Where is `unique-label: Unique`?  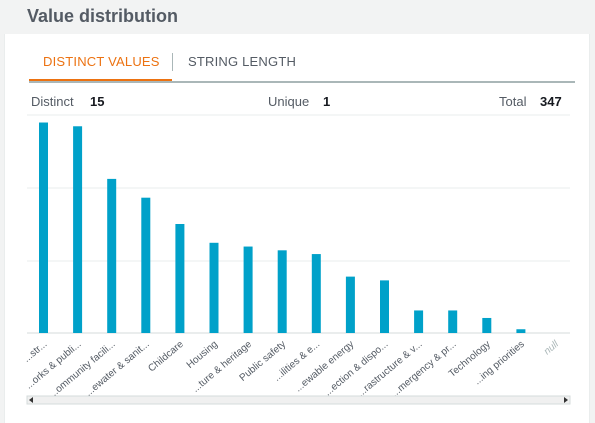 unique-label: Unique is located at coordinates (289, 101).